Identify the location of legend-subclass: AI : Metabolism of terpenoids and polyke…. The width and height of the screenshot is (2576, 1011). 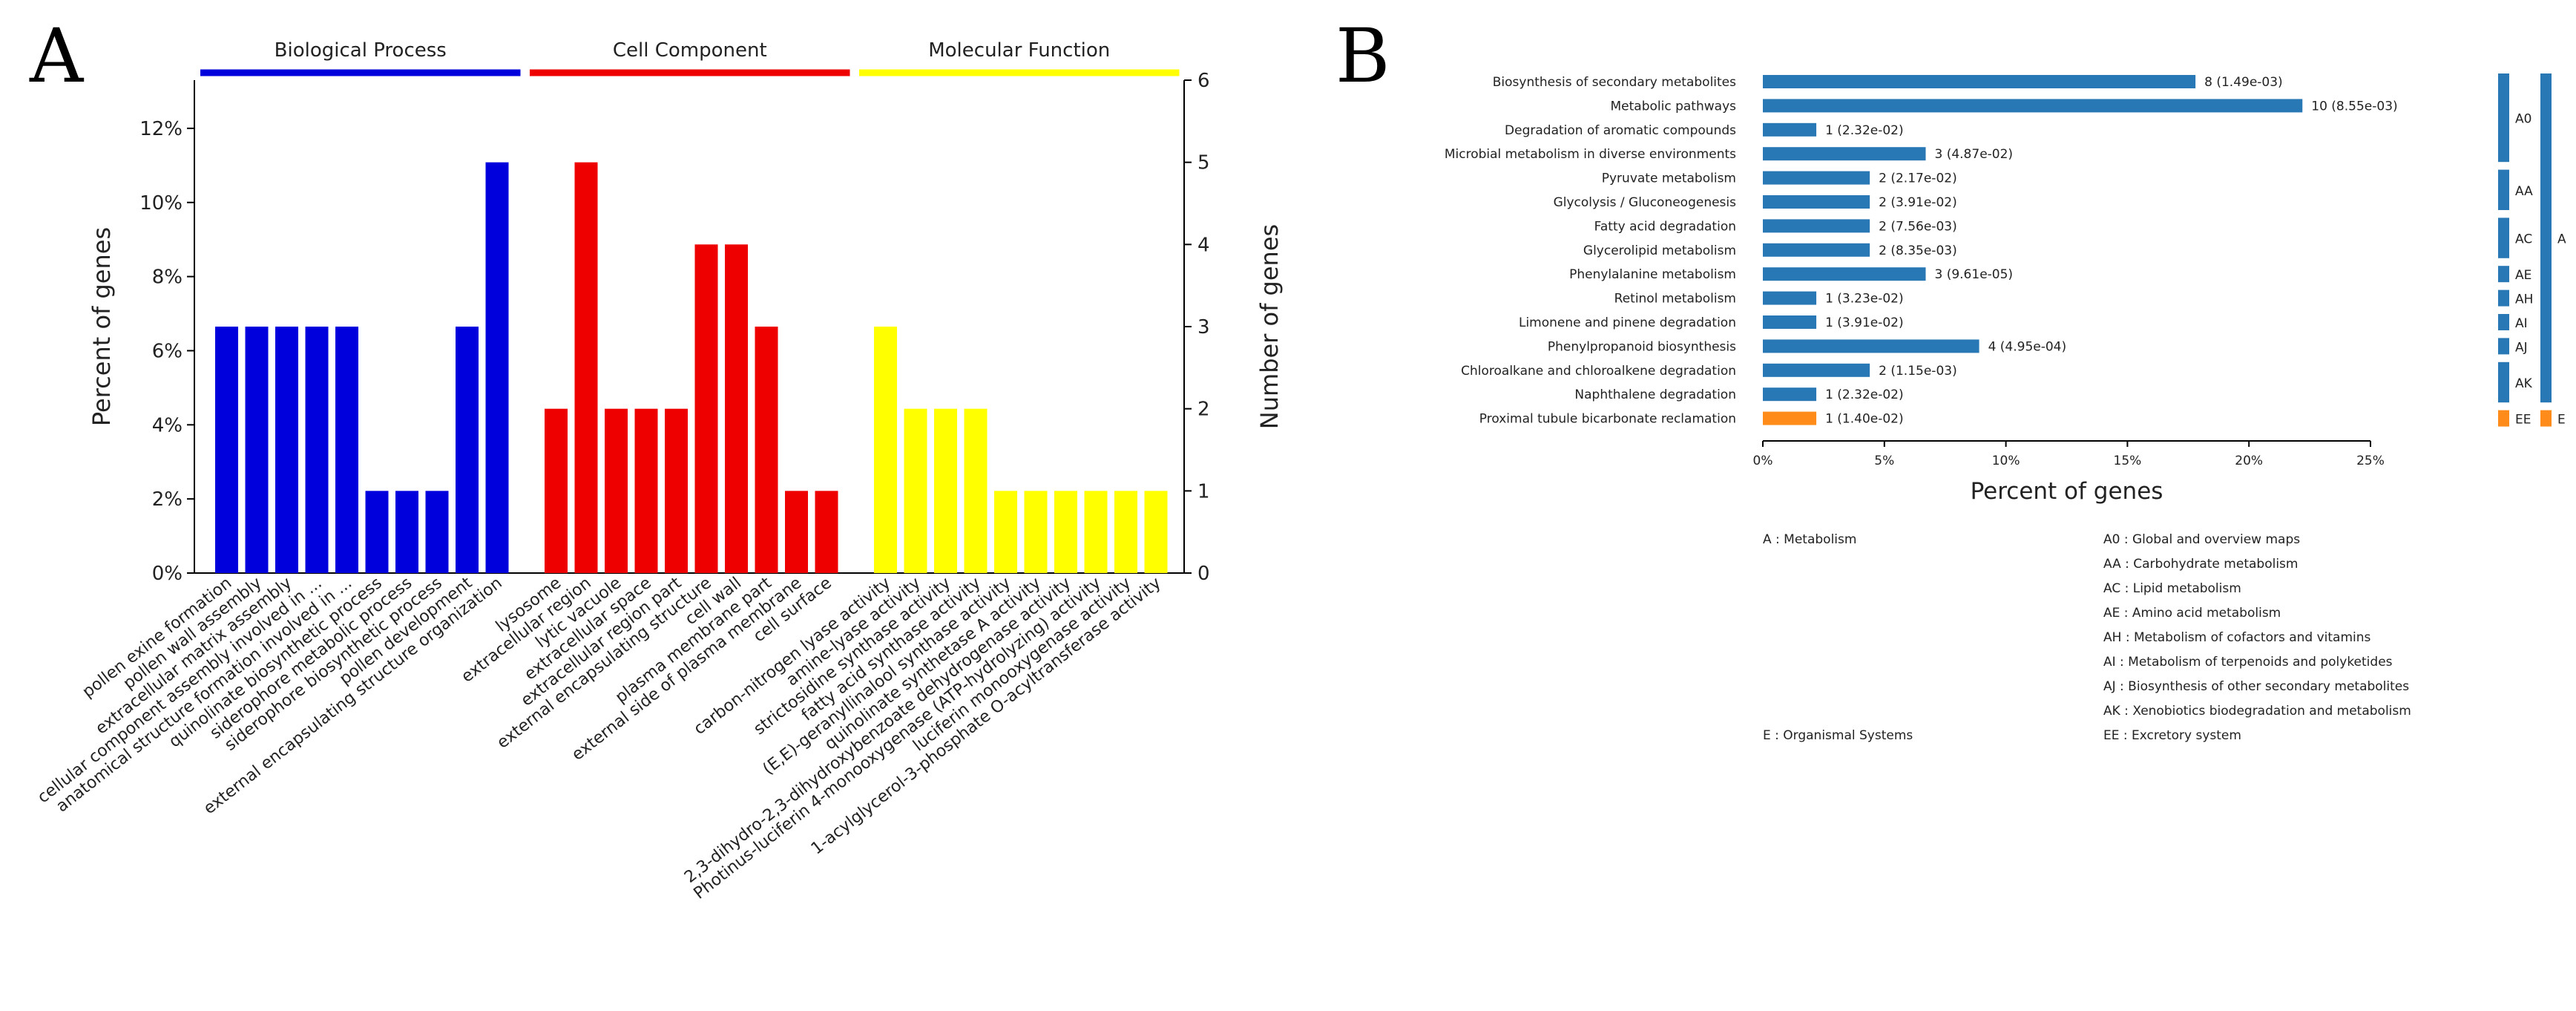
(2248, 663).